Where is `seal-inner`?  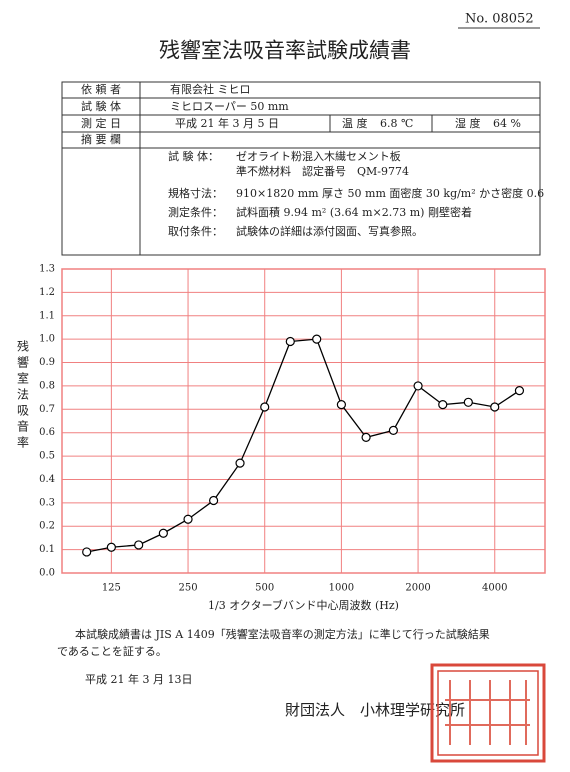
seal-inner is located at coordinates (488, 713).